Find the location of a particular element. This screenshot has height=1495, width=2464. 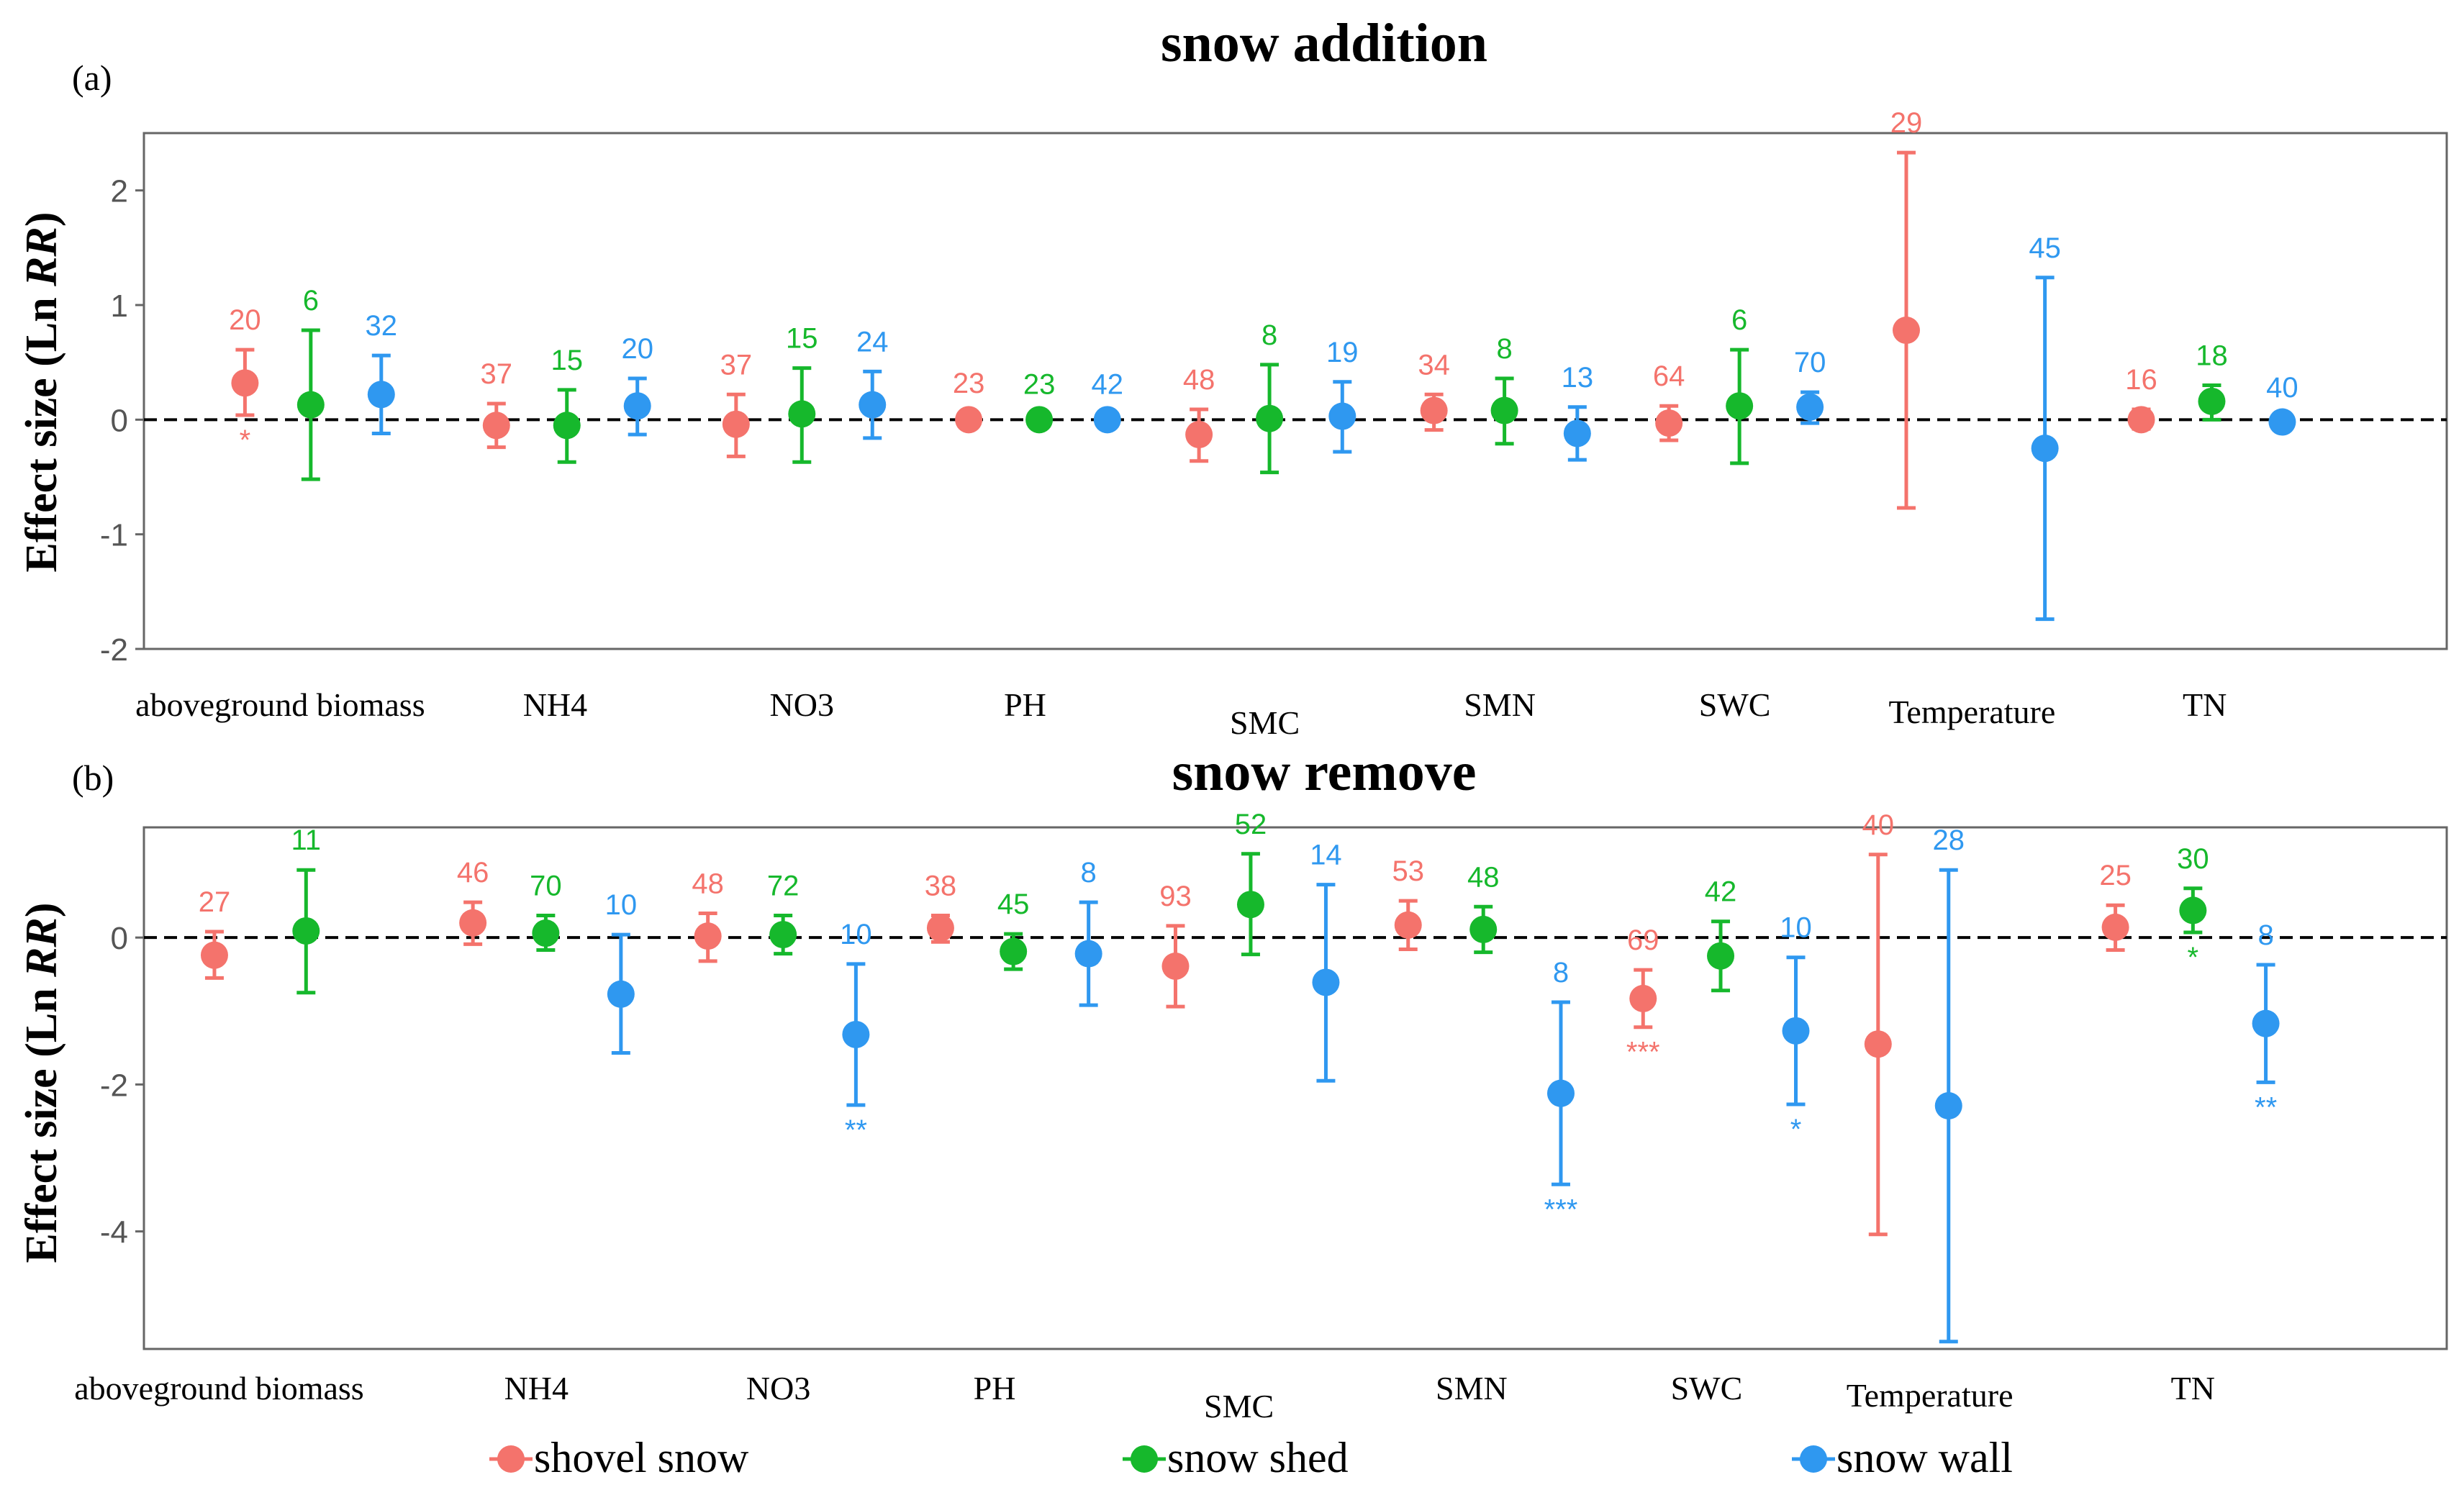

sample-size-label: 37 is located at coordinates (736, 365).